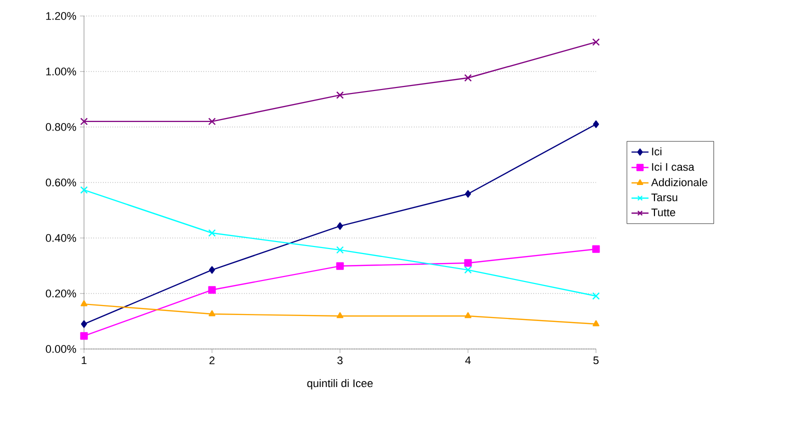 Image resolution: width=793 pixels, height=423 pixels. What do you see at coordinates (61, 127) in the screenshot?
I see `y-tick-label: 0.80%` at bounding box center [61, 127].